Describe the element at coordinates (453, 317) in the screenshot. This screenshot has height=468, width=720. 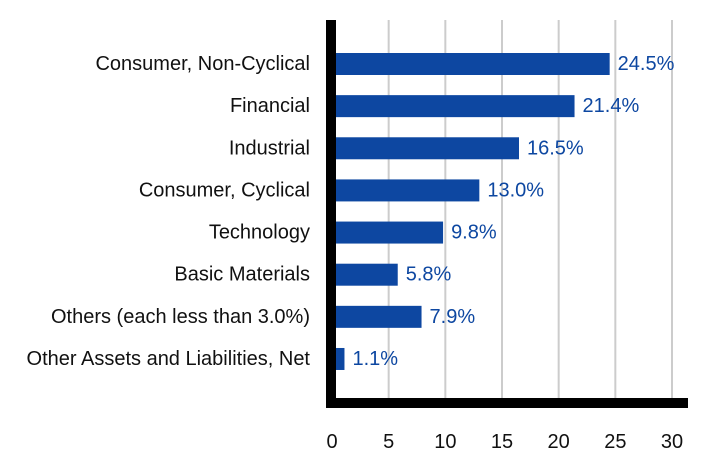
I see `value-label-6: 7.9%` at that location.